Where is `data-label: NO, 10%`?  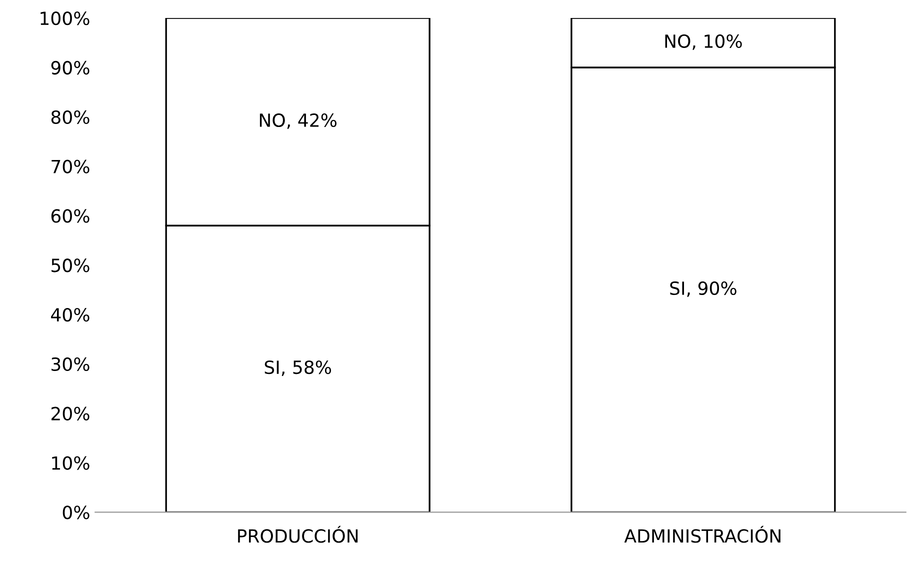 data-label: NO, 10% is located at coordinates (703, 42).